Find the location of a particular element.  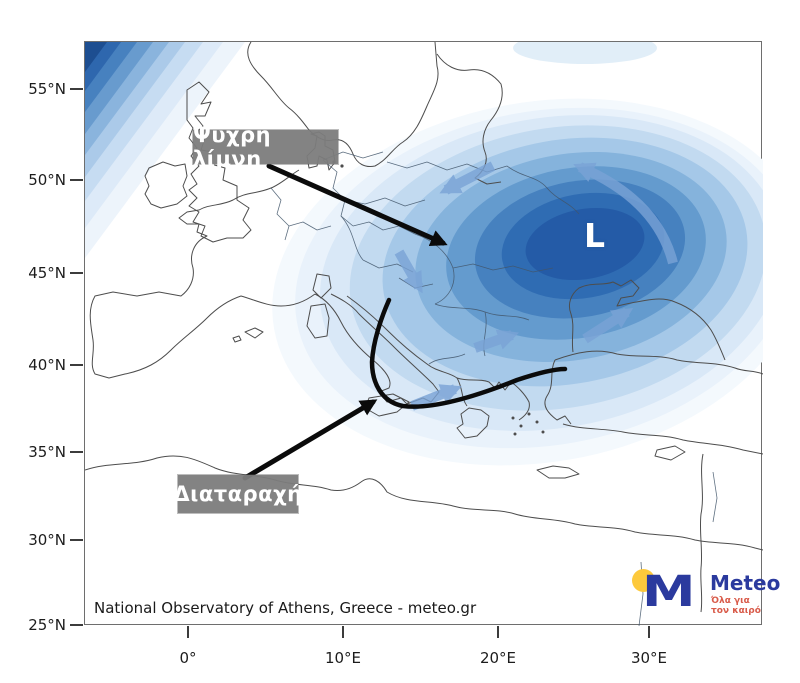

coast-north-africa is located at coordinates (424, 503).